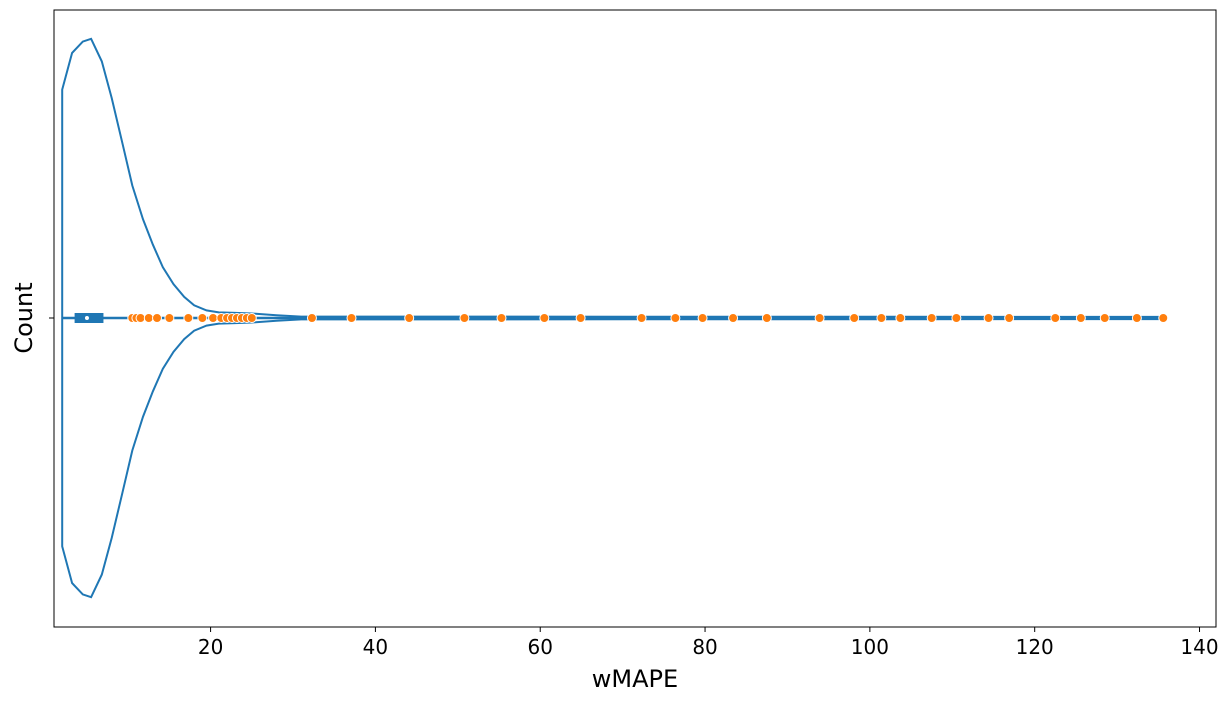 This screenshot has width=1230, height=703. What do you see at coordinates (375, 647) in the screenshot?
I see `x-tick-label-40: 40` at bounding box center [375, 647].